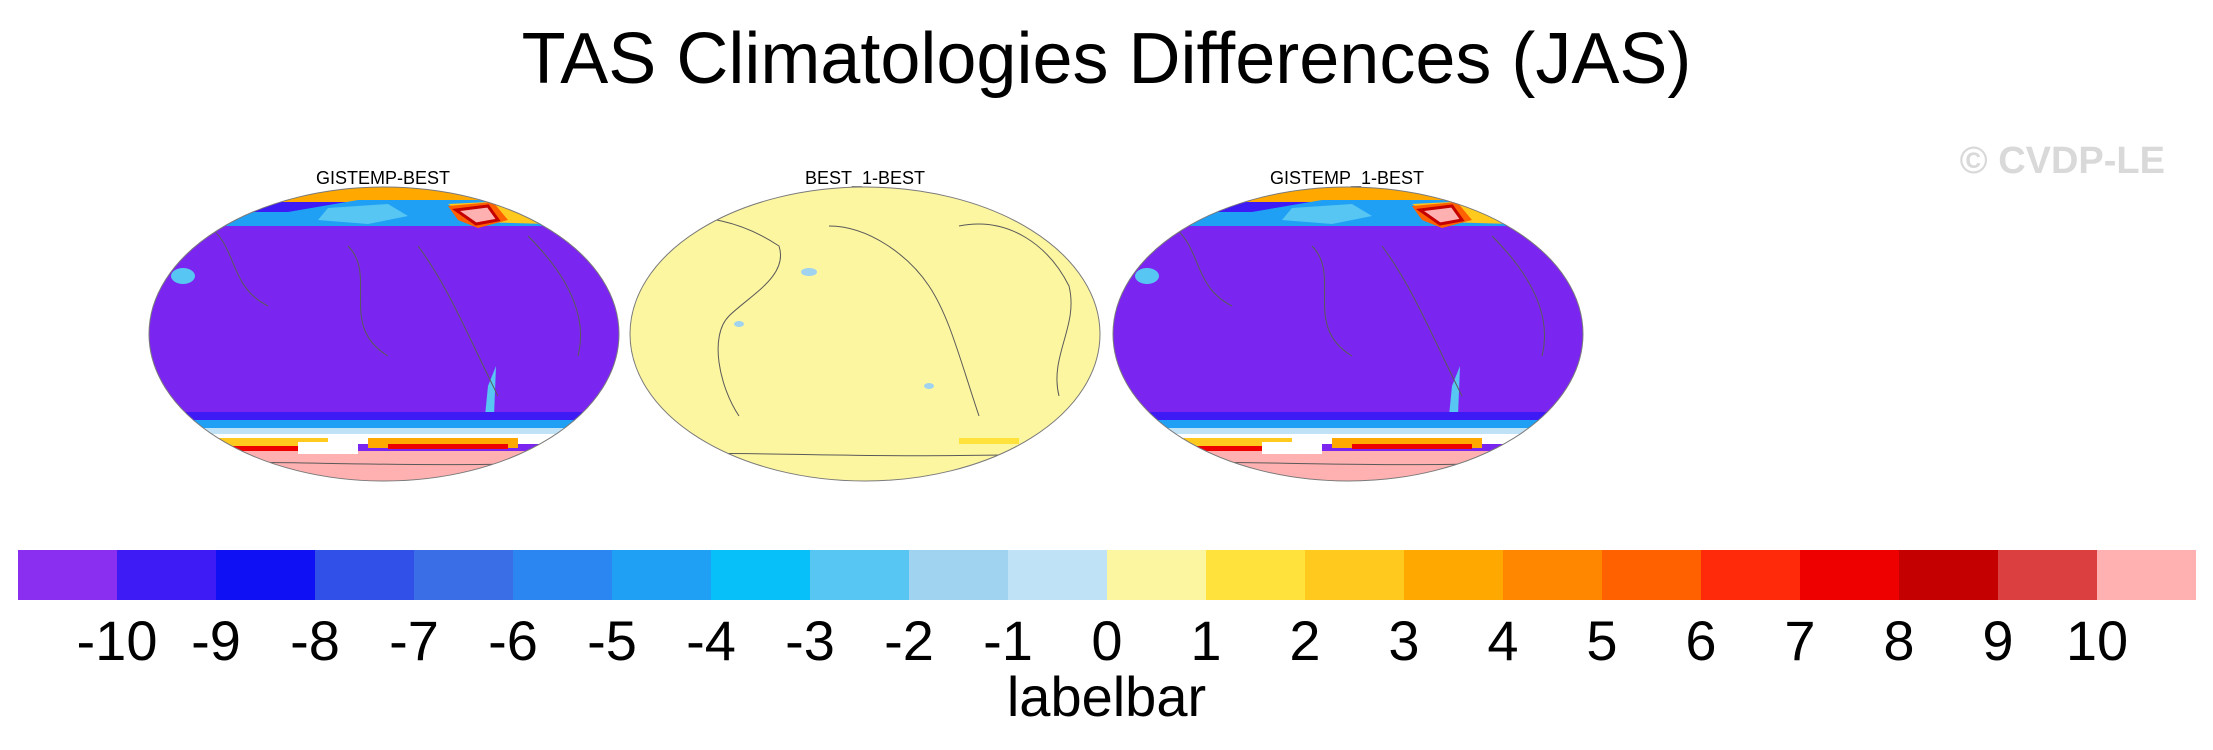 The width and height of the screenshot is (2213, 750). I want to click on map-panel-best1-best, so click(865, 334).